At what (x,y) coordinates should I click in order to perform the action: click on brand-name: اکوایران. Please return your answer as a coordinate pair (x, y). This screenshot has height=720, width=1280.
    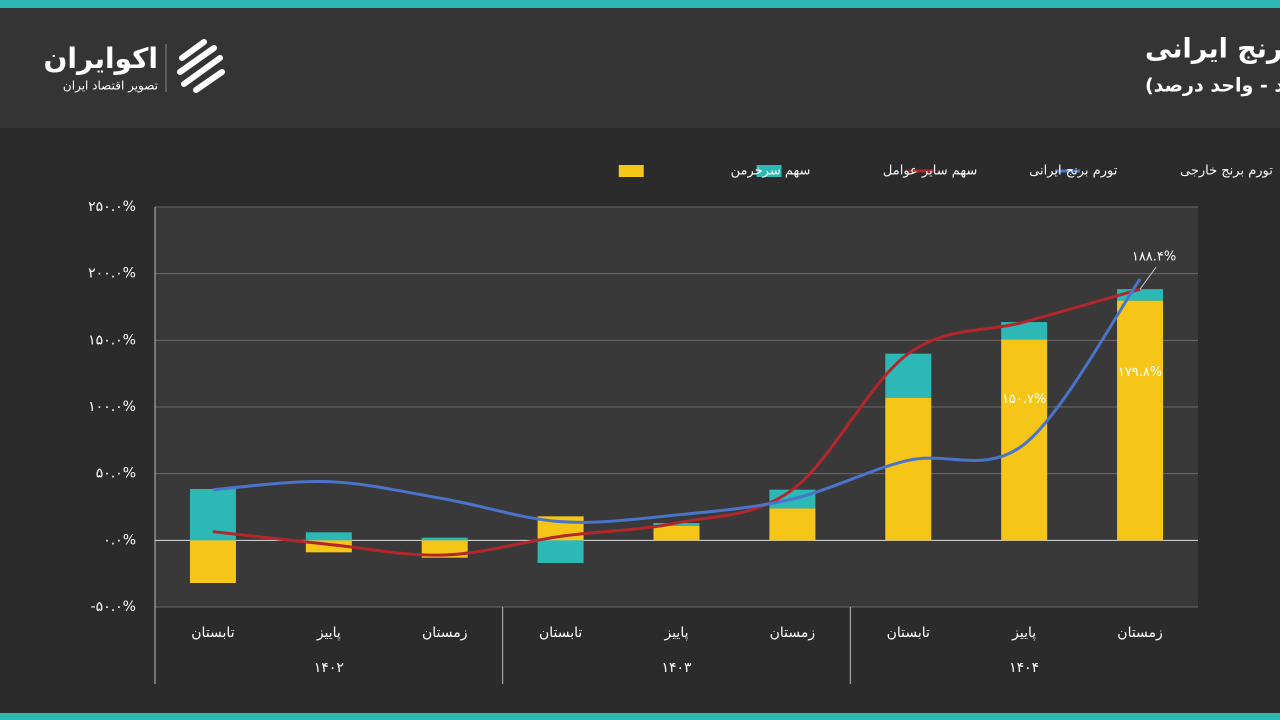
    Looking at the image, I should click on (101, 58).